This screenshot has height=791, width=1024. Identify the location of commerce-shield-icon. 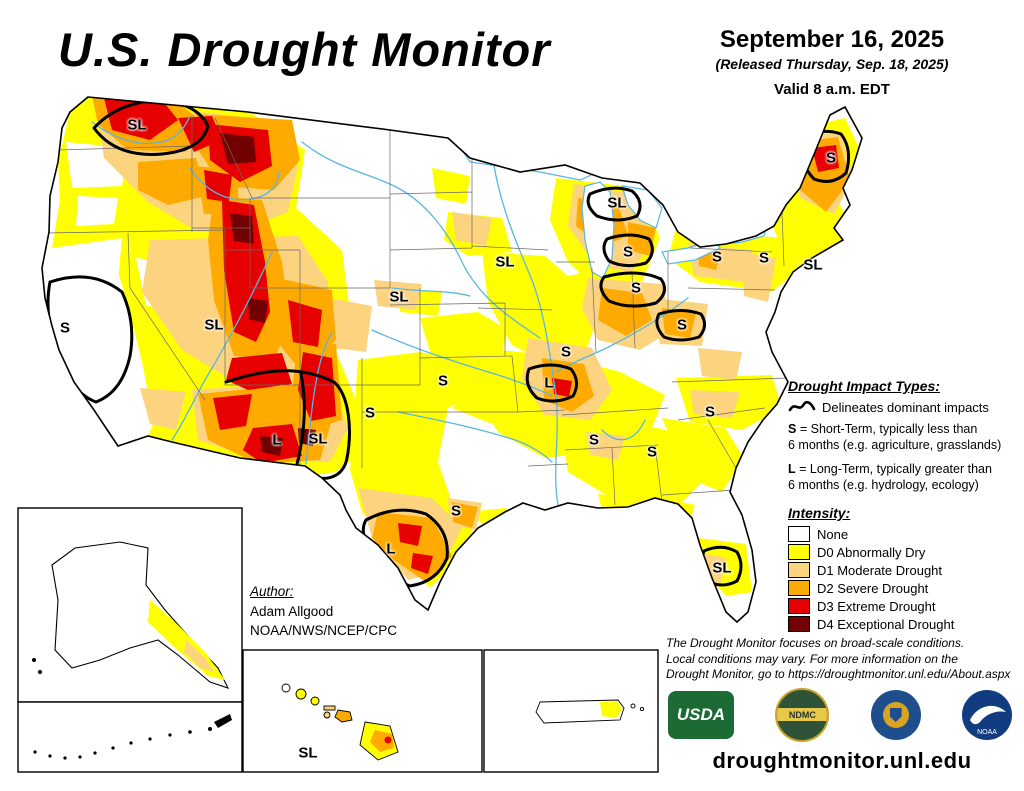
(895, 715).